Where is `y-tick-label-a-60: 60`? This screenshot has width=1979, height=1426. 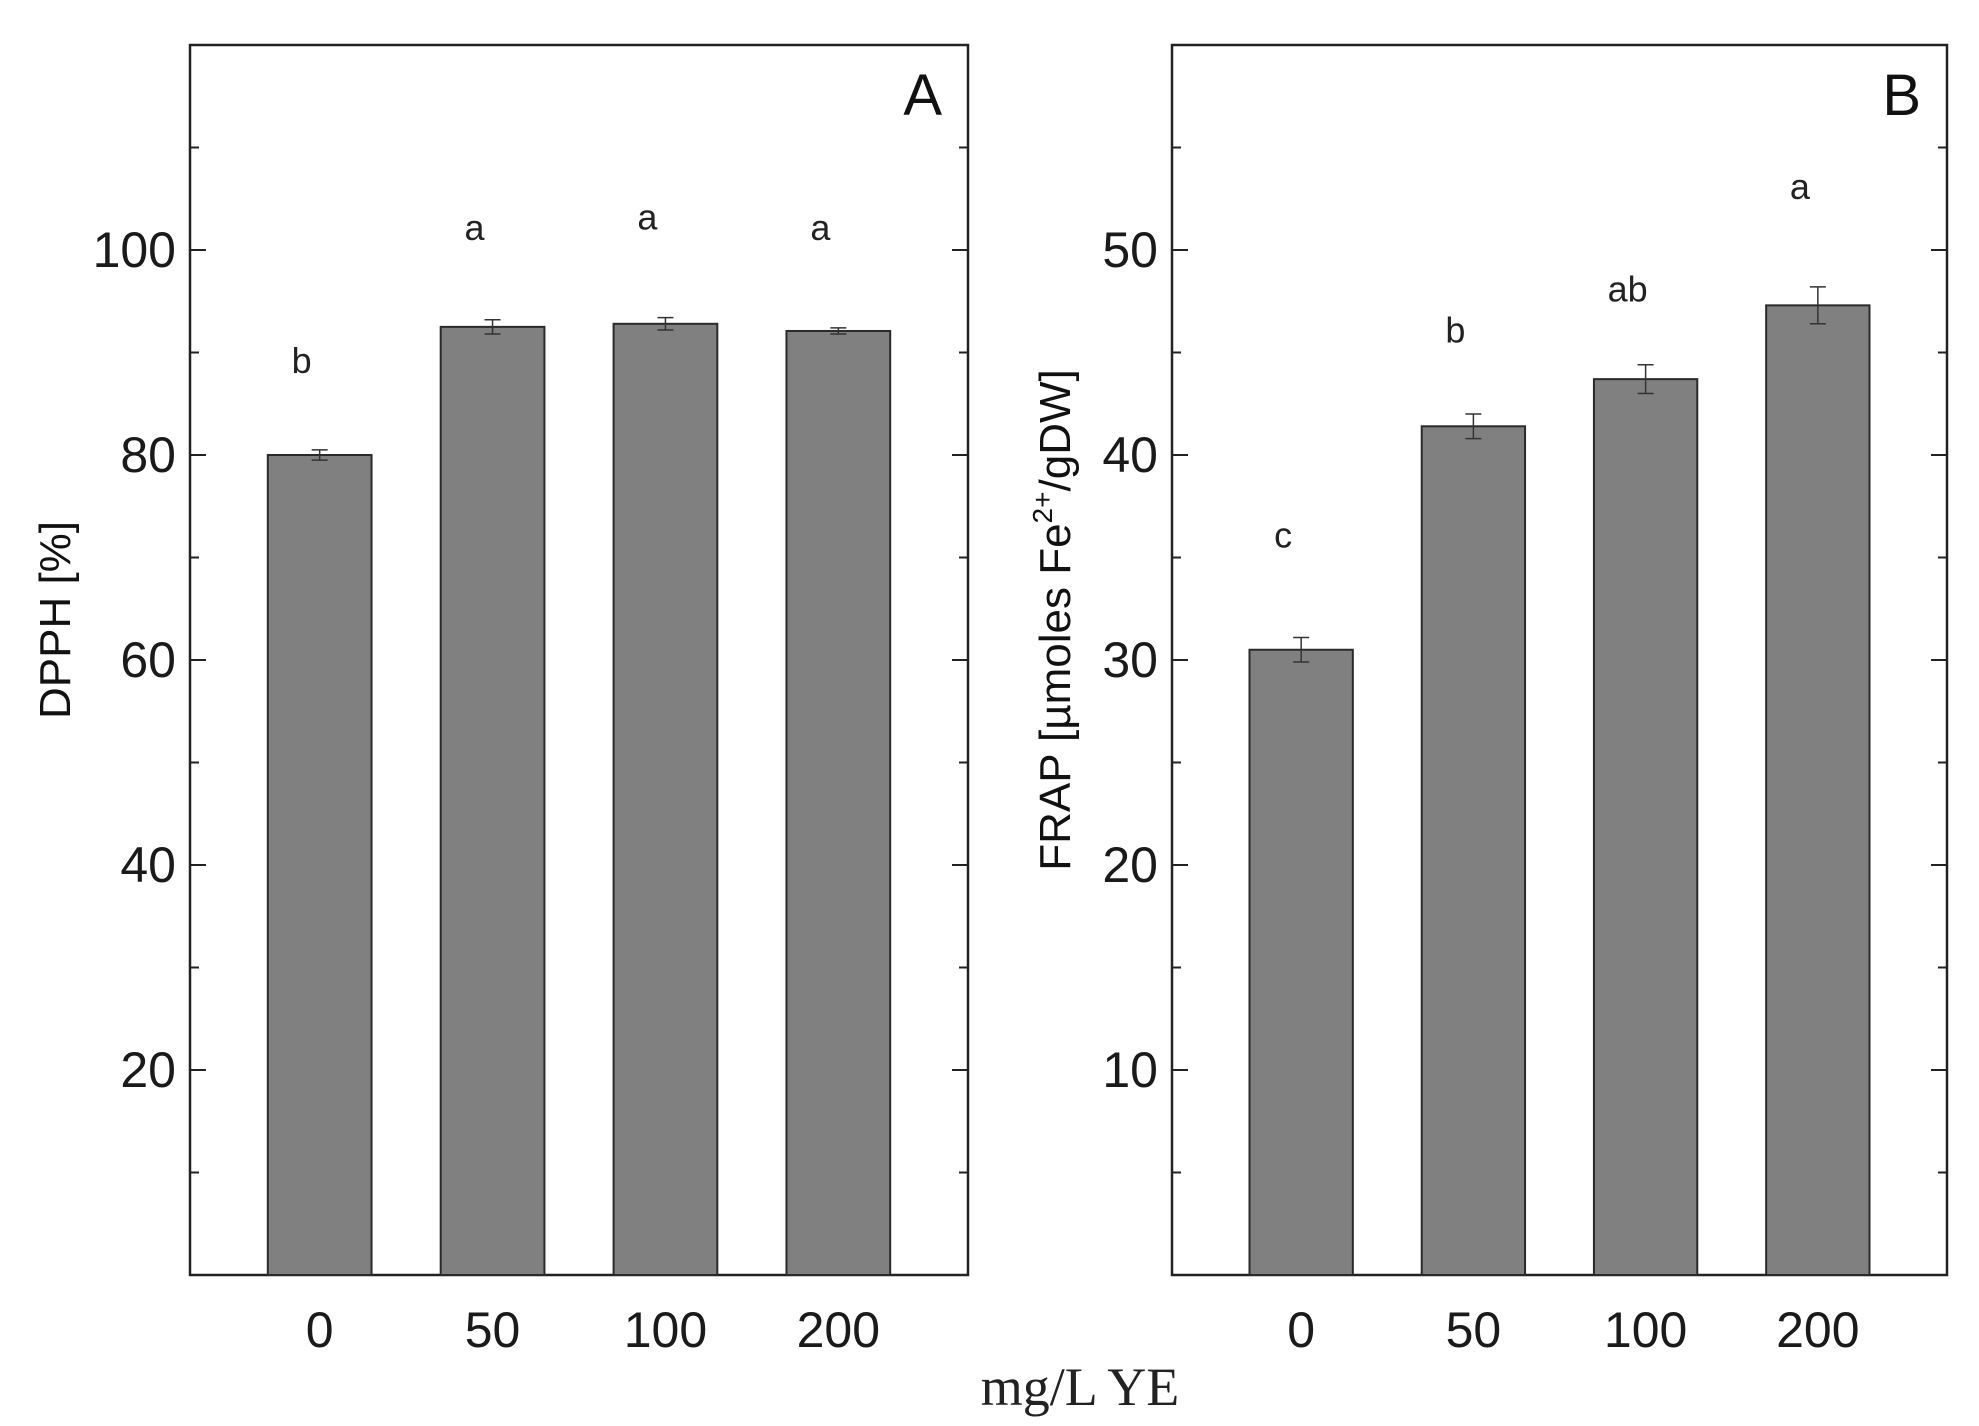 y-tick-label-a-60: 60 is located at coordinates (148, 660).